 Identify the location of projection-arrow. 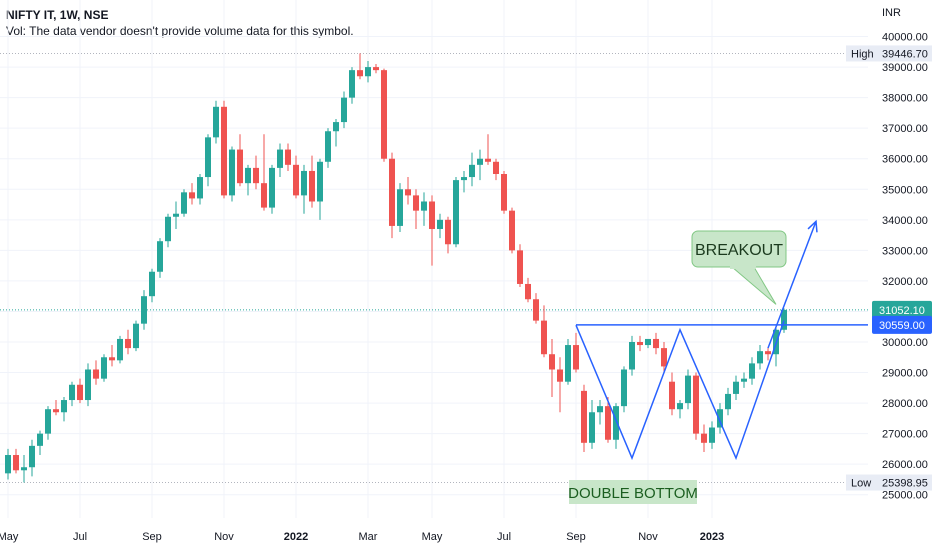
(792, 285).